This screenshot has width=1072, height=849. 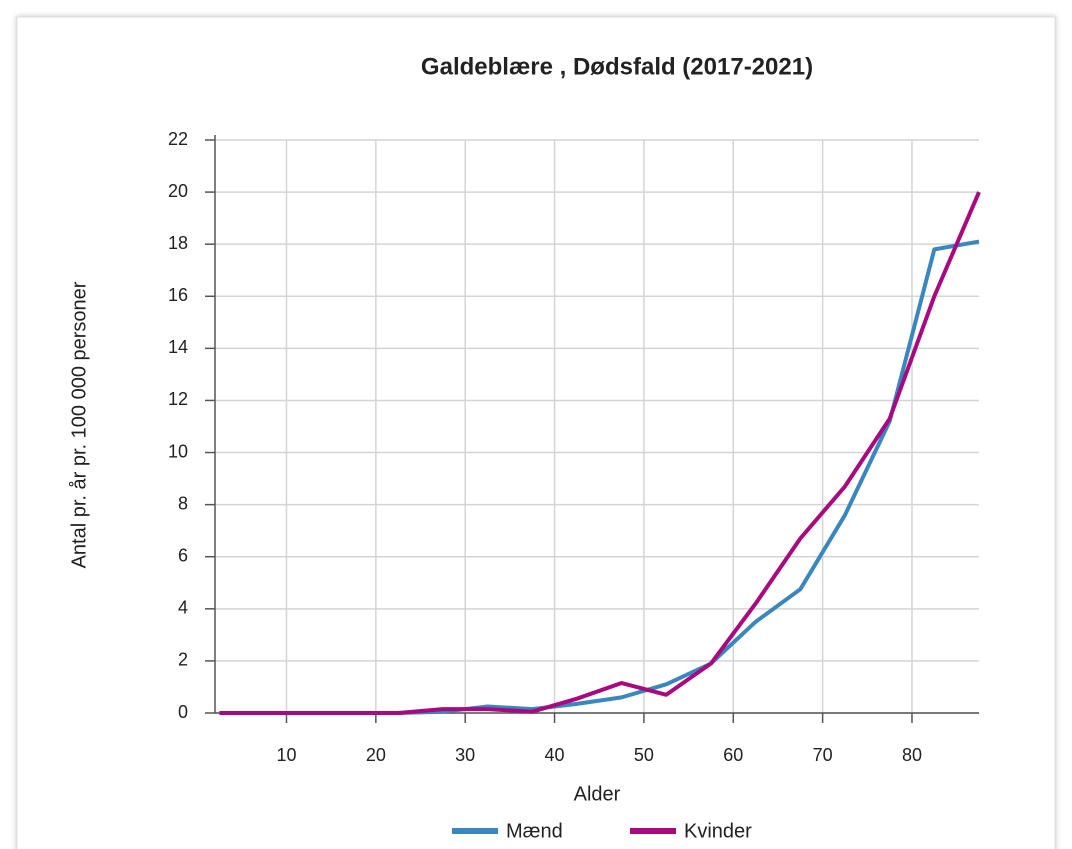 I want to click on x-tick-label: 80, so click(x=912, y=755).